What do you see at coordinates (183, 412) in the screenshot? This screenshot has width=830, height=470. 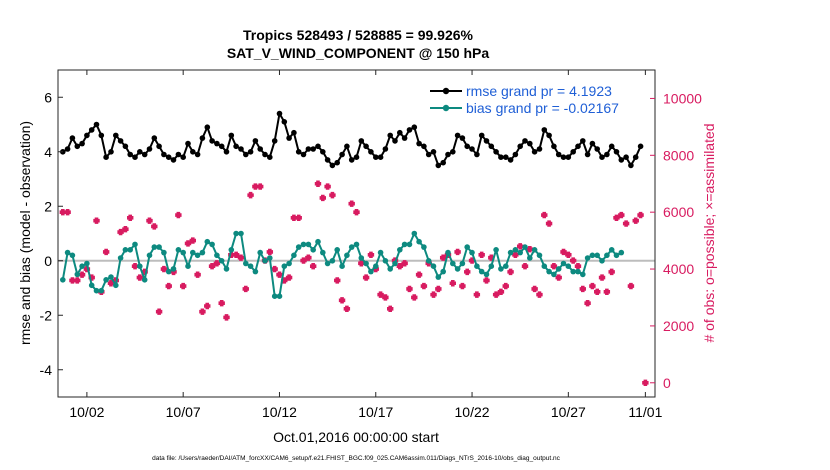 I see `x-tick-label: 10/07` at bounding box center [183, 412].